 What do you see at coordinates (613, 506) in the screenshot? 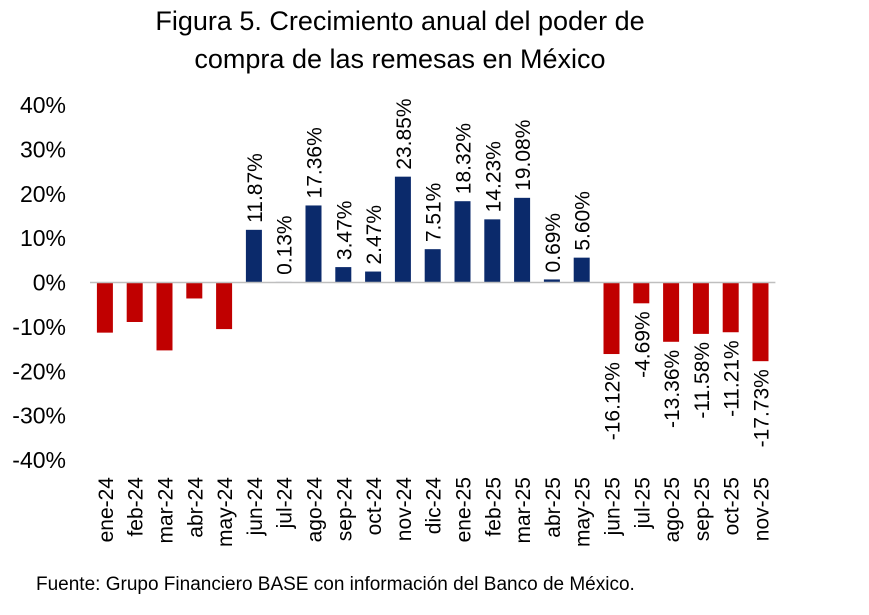
I see `x-tick-label-jun-25: jun-25` at bounding box center [613, 506].